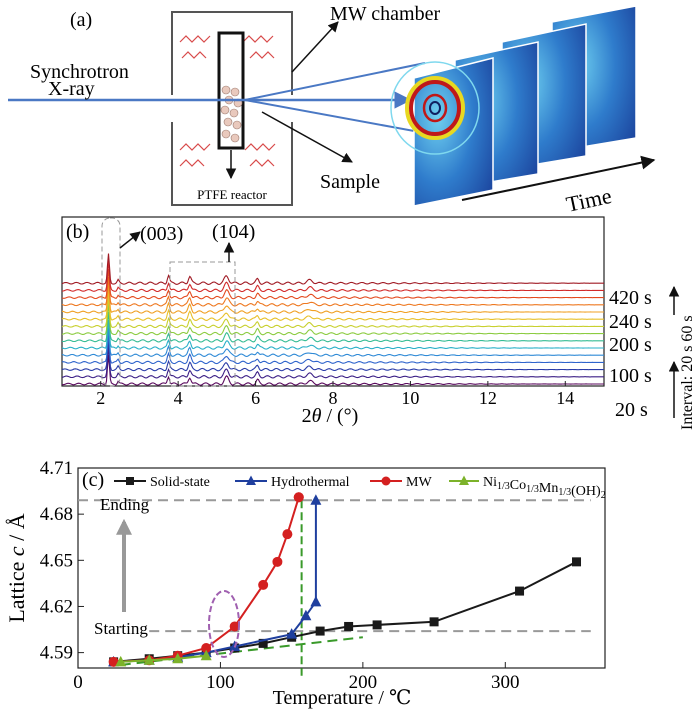  What do you see at coordinates (224, 624) in the screenshot?
I see `highlight-ellipse` at bounding box center [224, 624].